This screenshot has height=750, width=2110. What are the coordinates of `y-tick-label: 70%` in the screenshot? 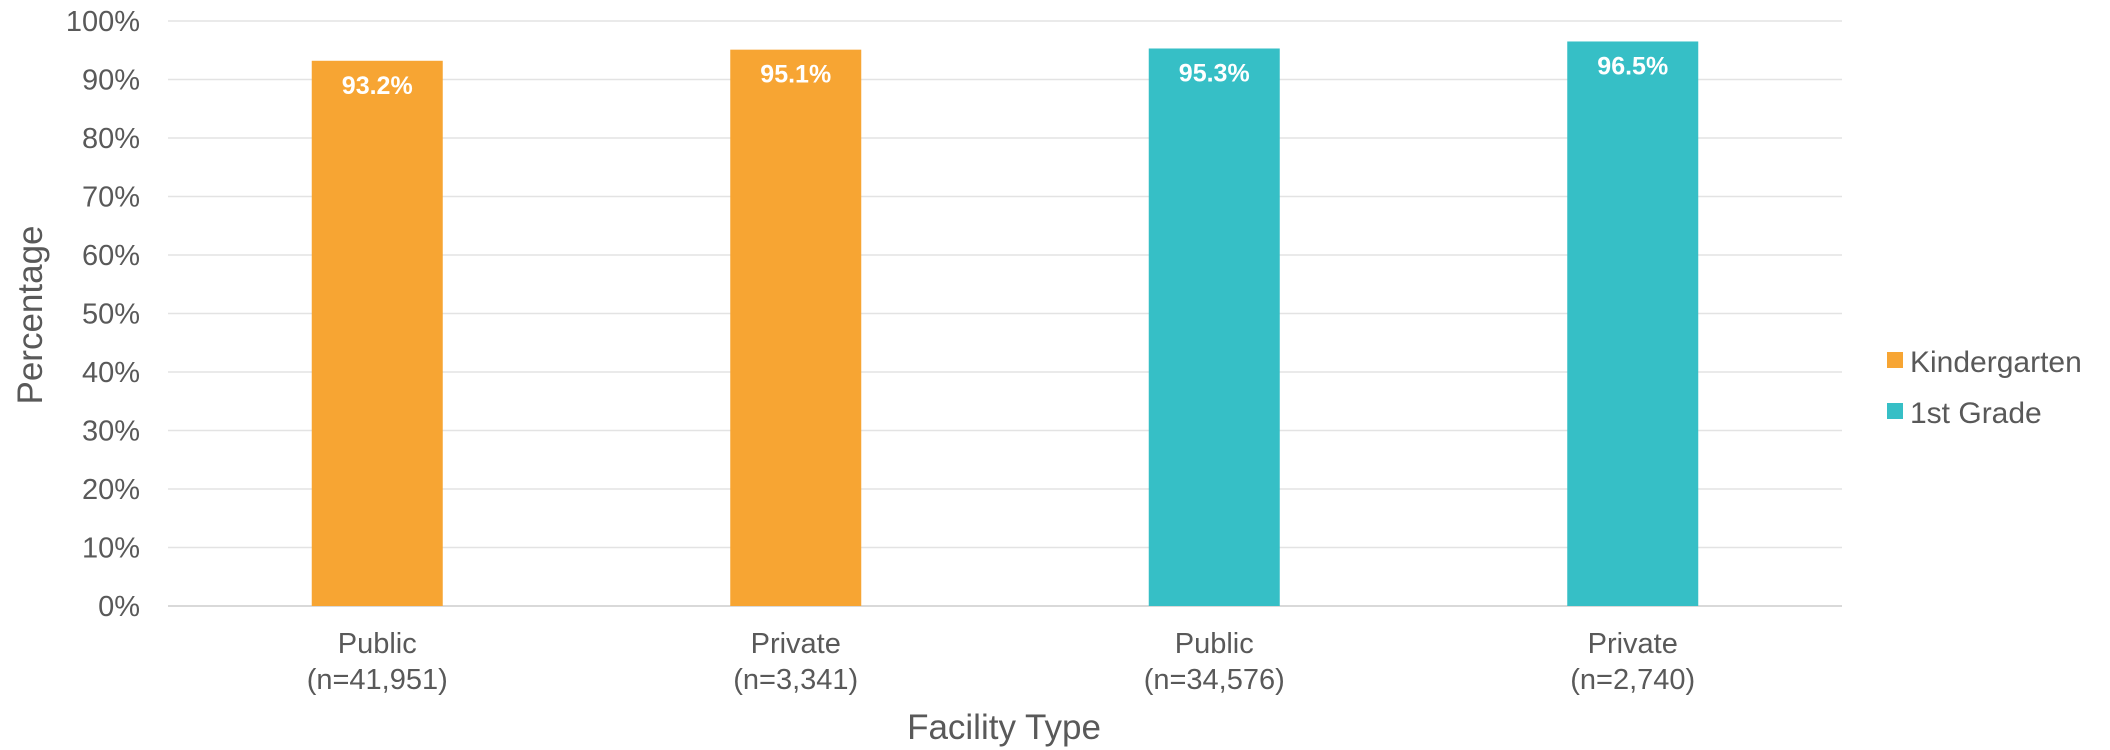 It's located at (111, 198).